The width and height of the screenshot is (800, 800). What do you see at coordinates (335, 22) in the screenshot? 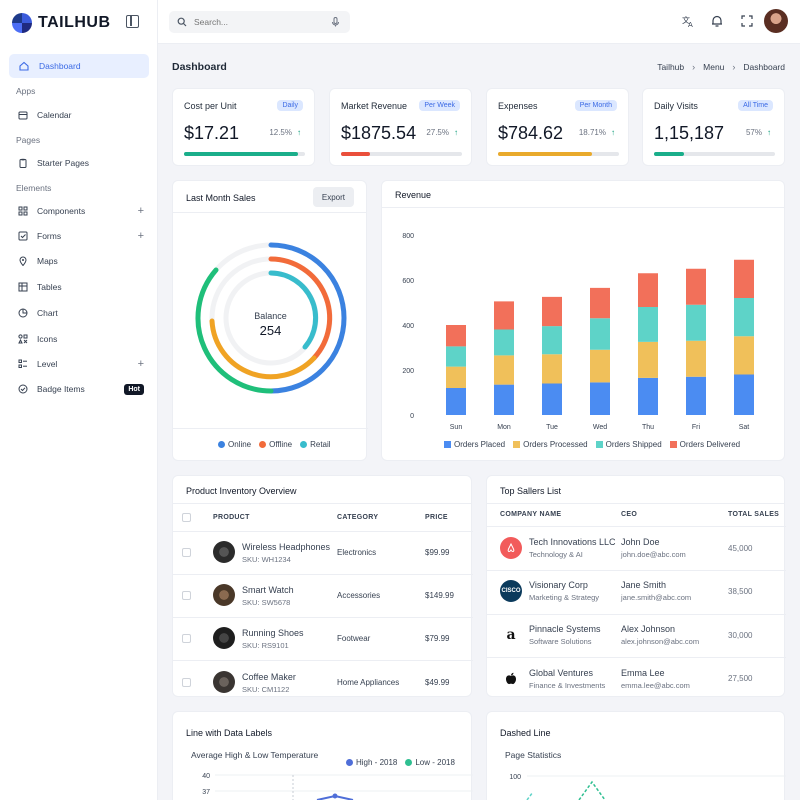
I see `microphone-icon` at bounding box center [335, 22].